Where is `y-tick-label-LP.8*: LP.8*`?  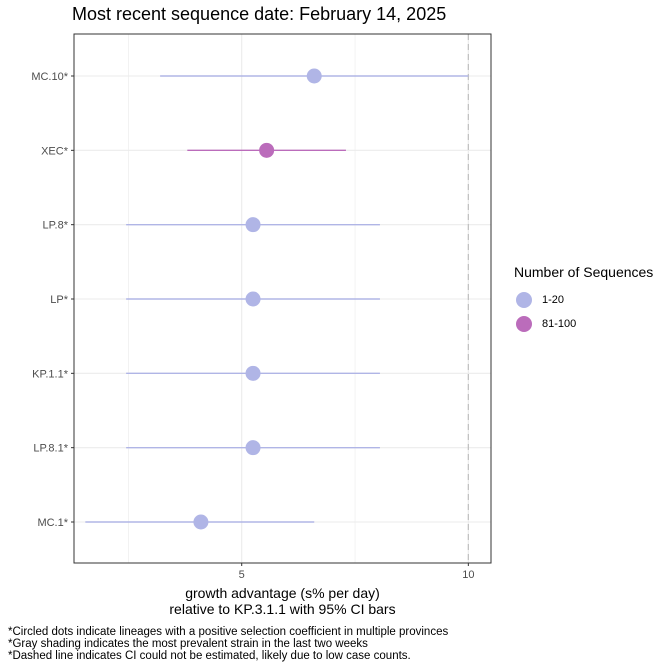 y-tick-label-LP.8*: LP.8* is located at coordinates (56, 226).